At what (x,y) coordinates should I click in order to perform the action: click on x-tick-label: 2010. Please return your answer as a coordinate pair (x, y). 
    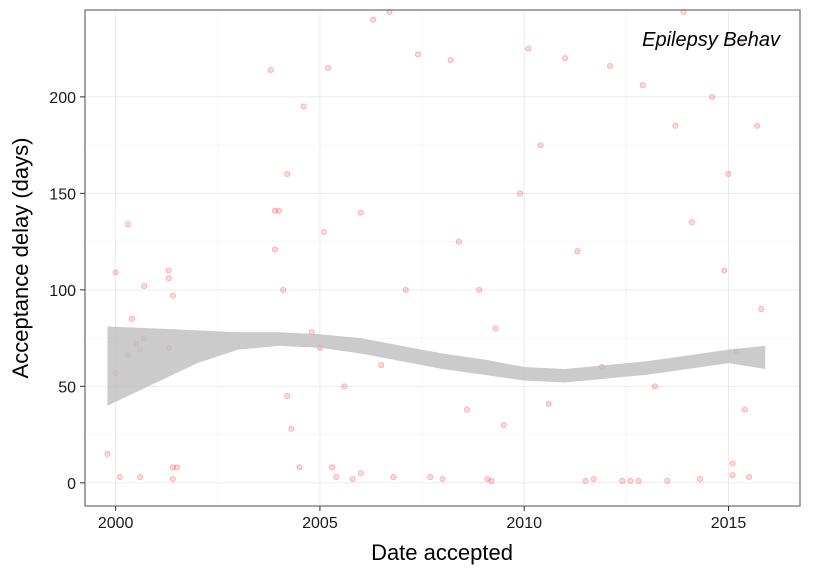
    Looking at the image, I should click on (524, 523).